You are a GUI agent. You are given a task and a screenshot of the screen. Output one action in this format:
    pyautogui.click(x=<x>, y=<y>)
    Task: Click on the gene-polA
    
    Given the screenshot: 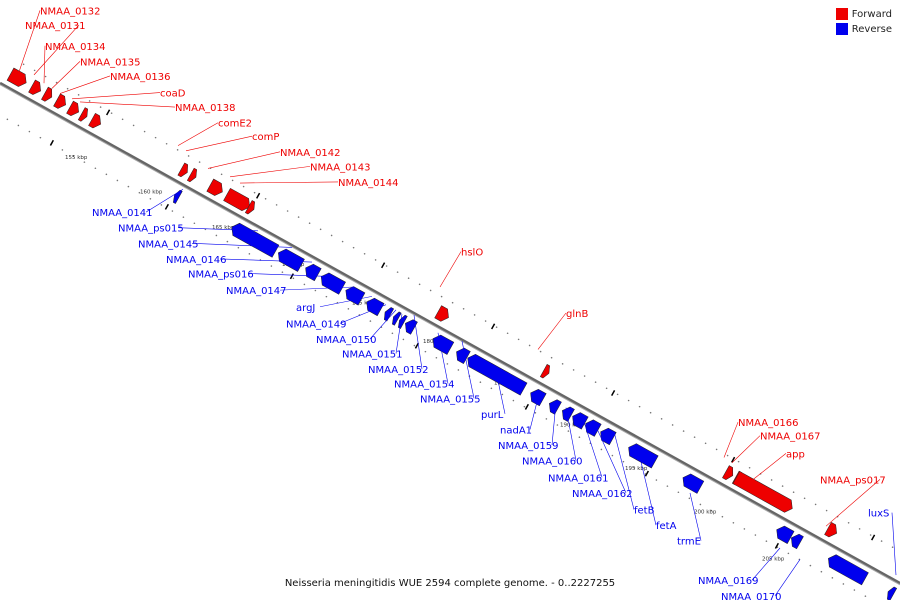 What is the action you would take?
    pyautogui.click(x=847, y=569)
    